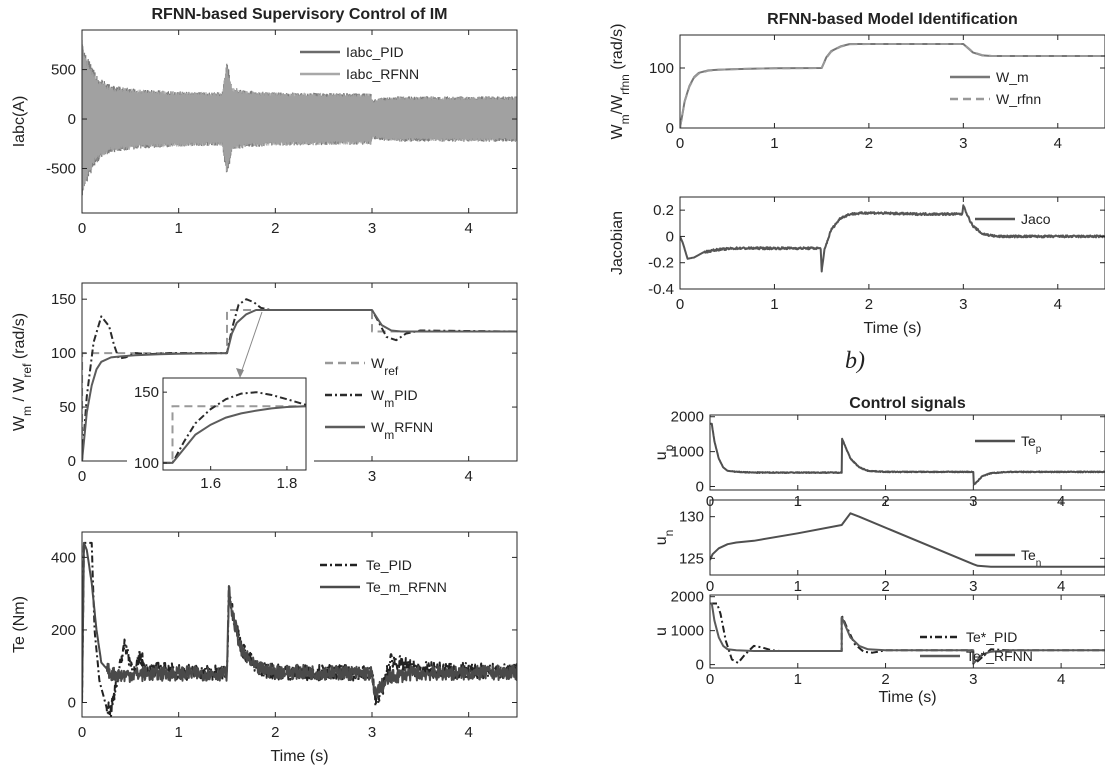 The width and height of the screenshot is (1105, 769). What do you see at coordinates (617, 48) in the screenshot?
I see `y-axis-label-part: (rad/s)` at bounding box center [617, 48].